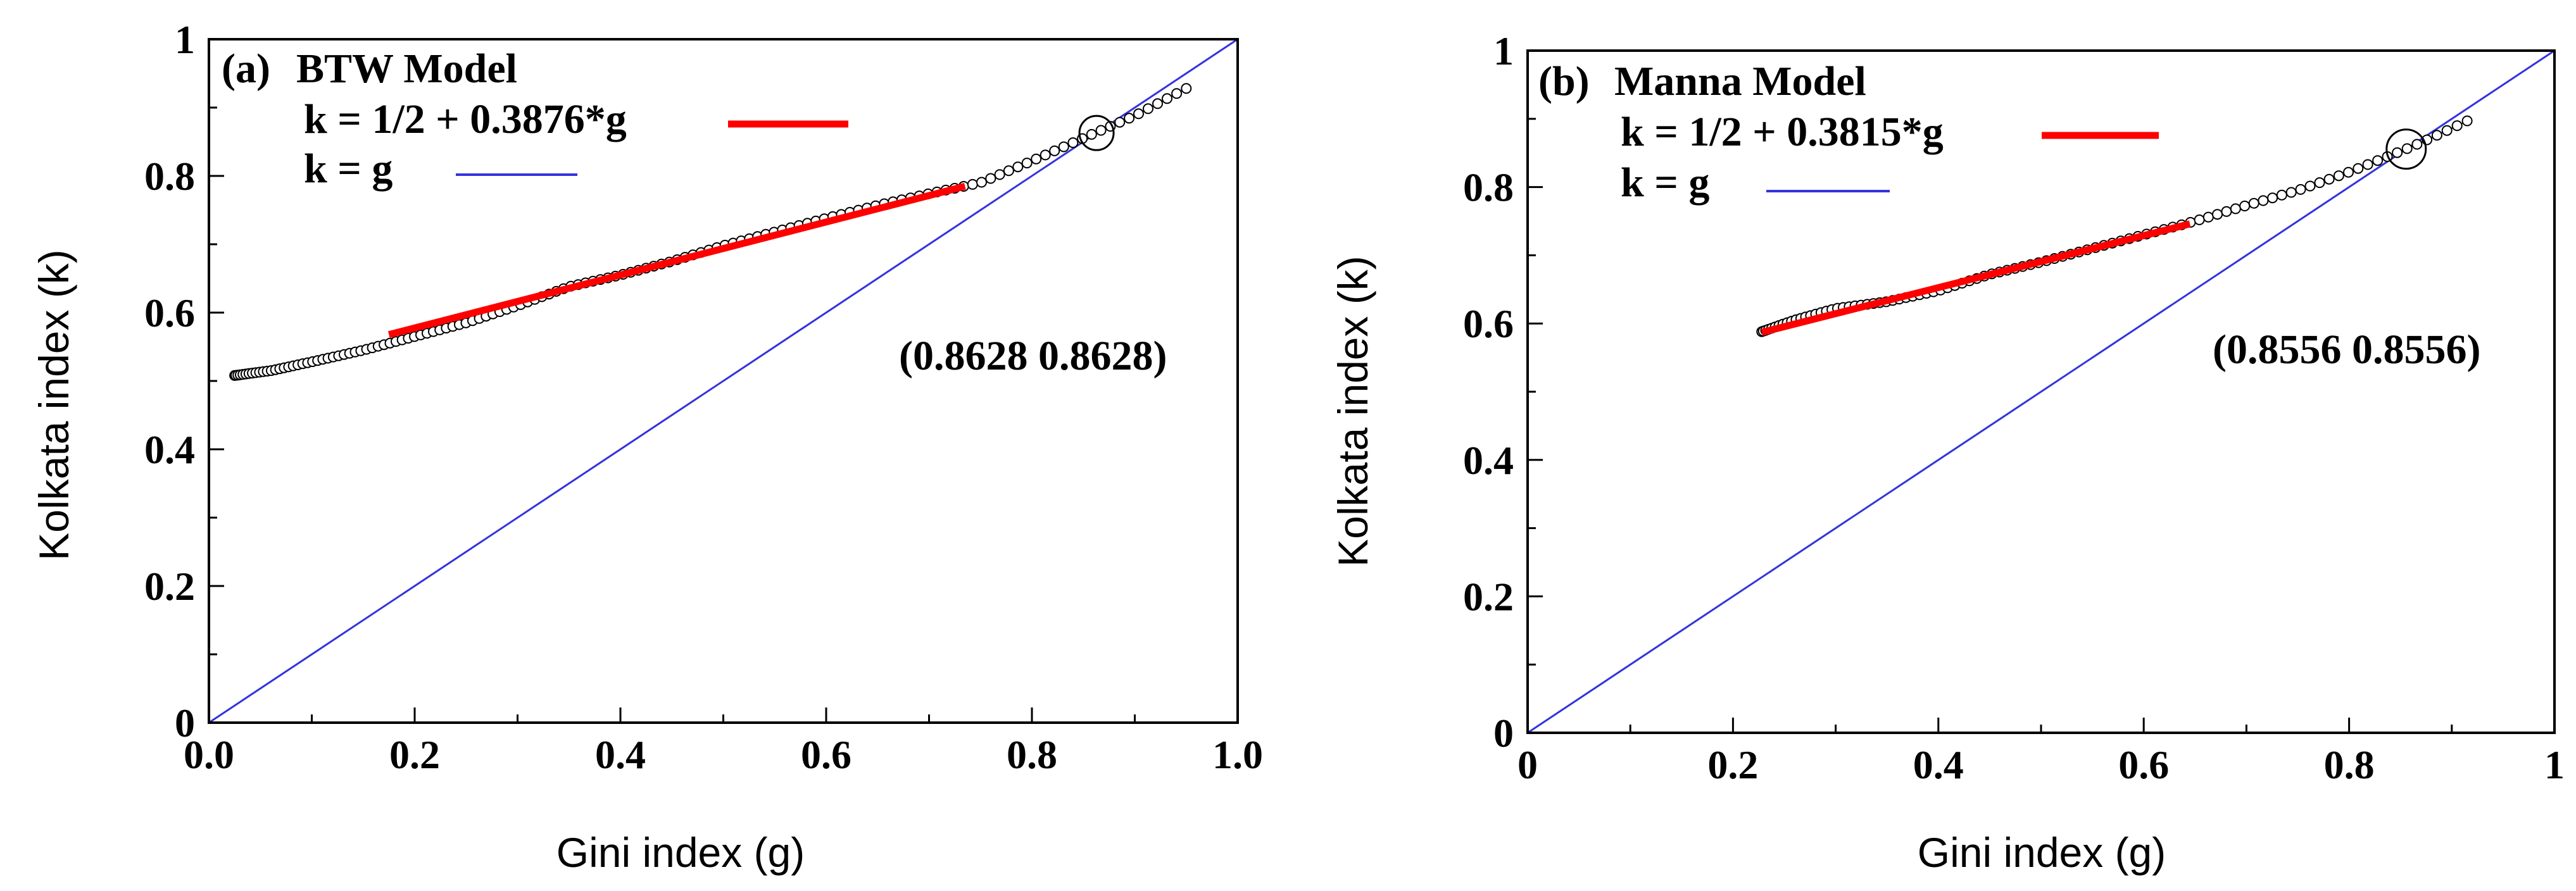 The width and height of the screenshot is (2576, 891). Describe the element at coordinates (465, 119) in the screenshot. I see `legend-label-fit-a: k = 1/2 + 0.3876*g` at that location.